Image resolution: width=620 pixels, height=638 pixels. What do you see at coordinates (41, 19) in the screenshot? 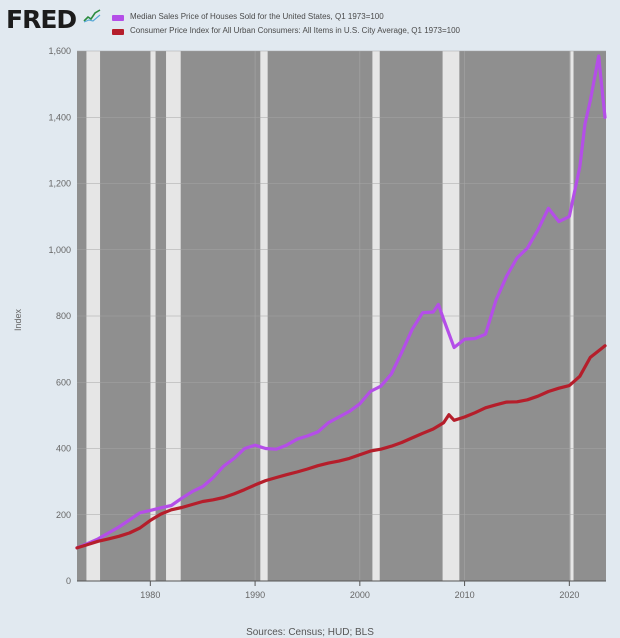
I see `fred-logo: FRED` at bounding box center [41, 19].